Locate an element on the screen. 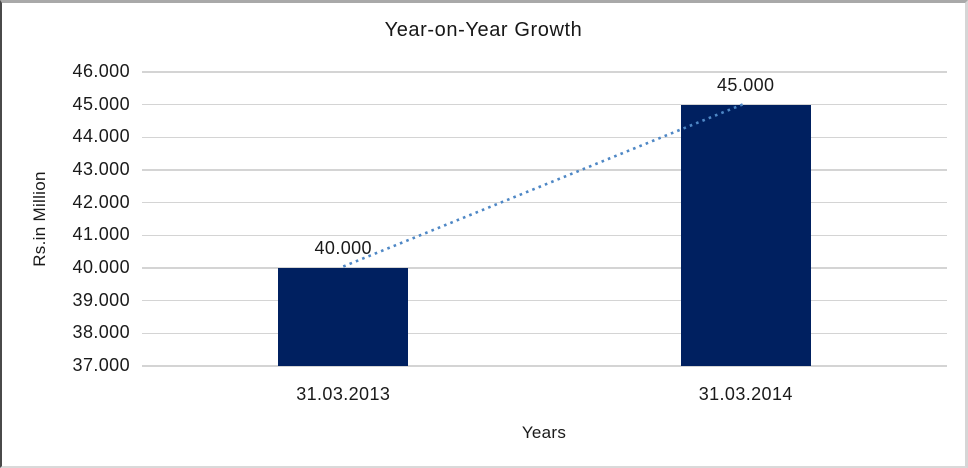  y-tick-label: 46.000 is located at coordinates (101, 71).